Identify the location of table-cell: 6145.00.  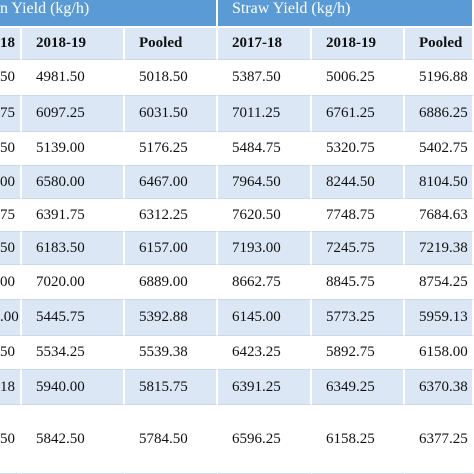
(265, 318).